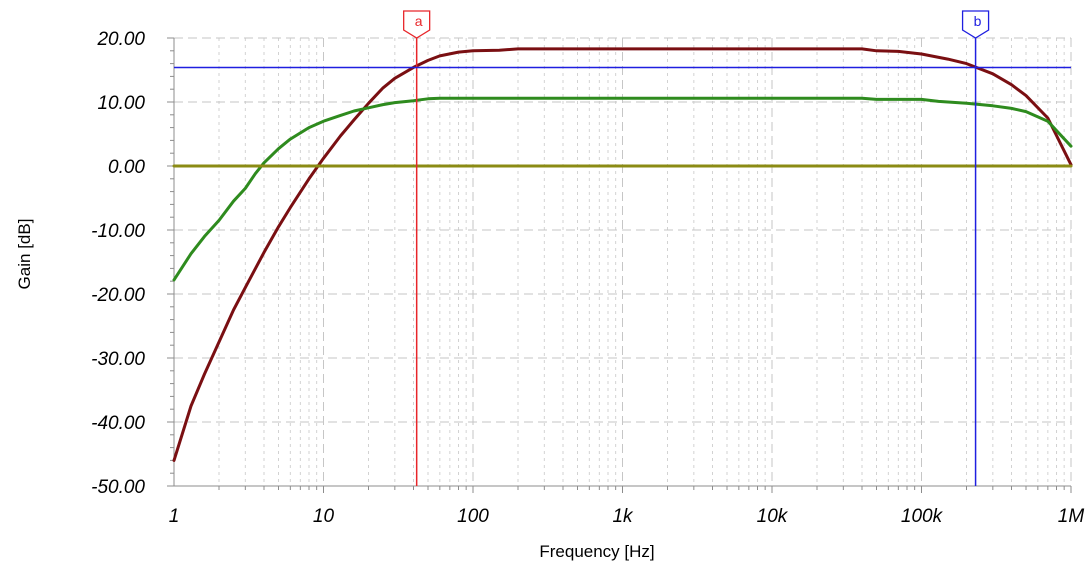 The image size is (1088, 567). What do you see at coordinates (120, 39) in the screenshot?
I see `y-tick-label: 20.00` at bounding box center [120, 39].